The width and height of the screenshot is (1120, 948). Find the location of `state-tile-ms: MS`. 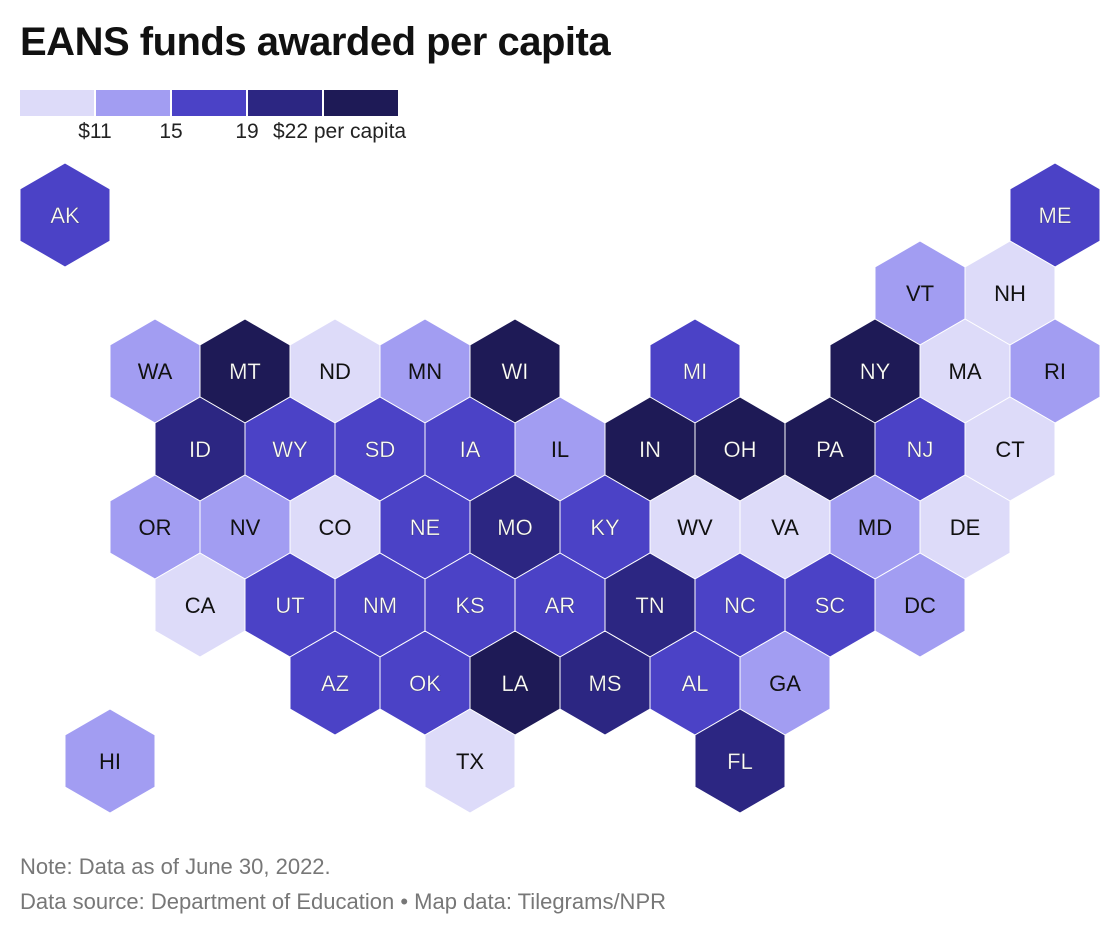

state-tile-ms: MS is located at coordinates (605, 683).